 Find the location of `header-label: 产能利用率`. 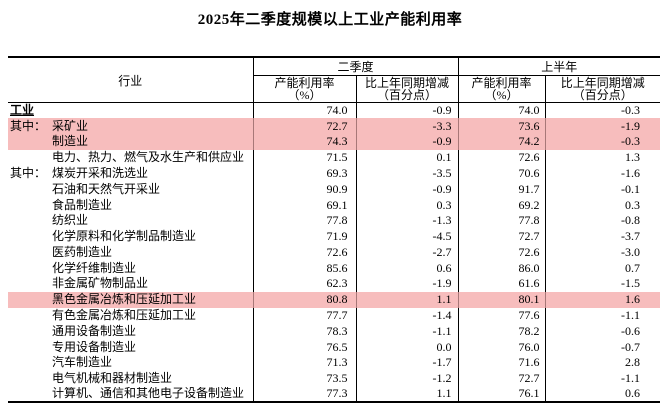

header-label: 产能利用率 is located at coordinates (501, 83).